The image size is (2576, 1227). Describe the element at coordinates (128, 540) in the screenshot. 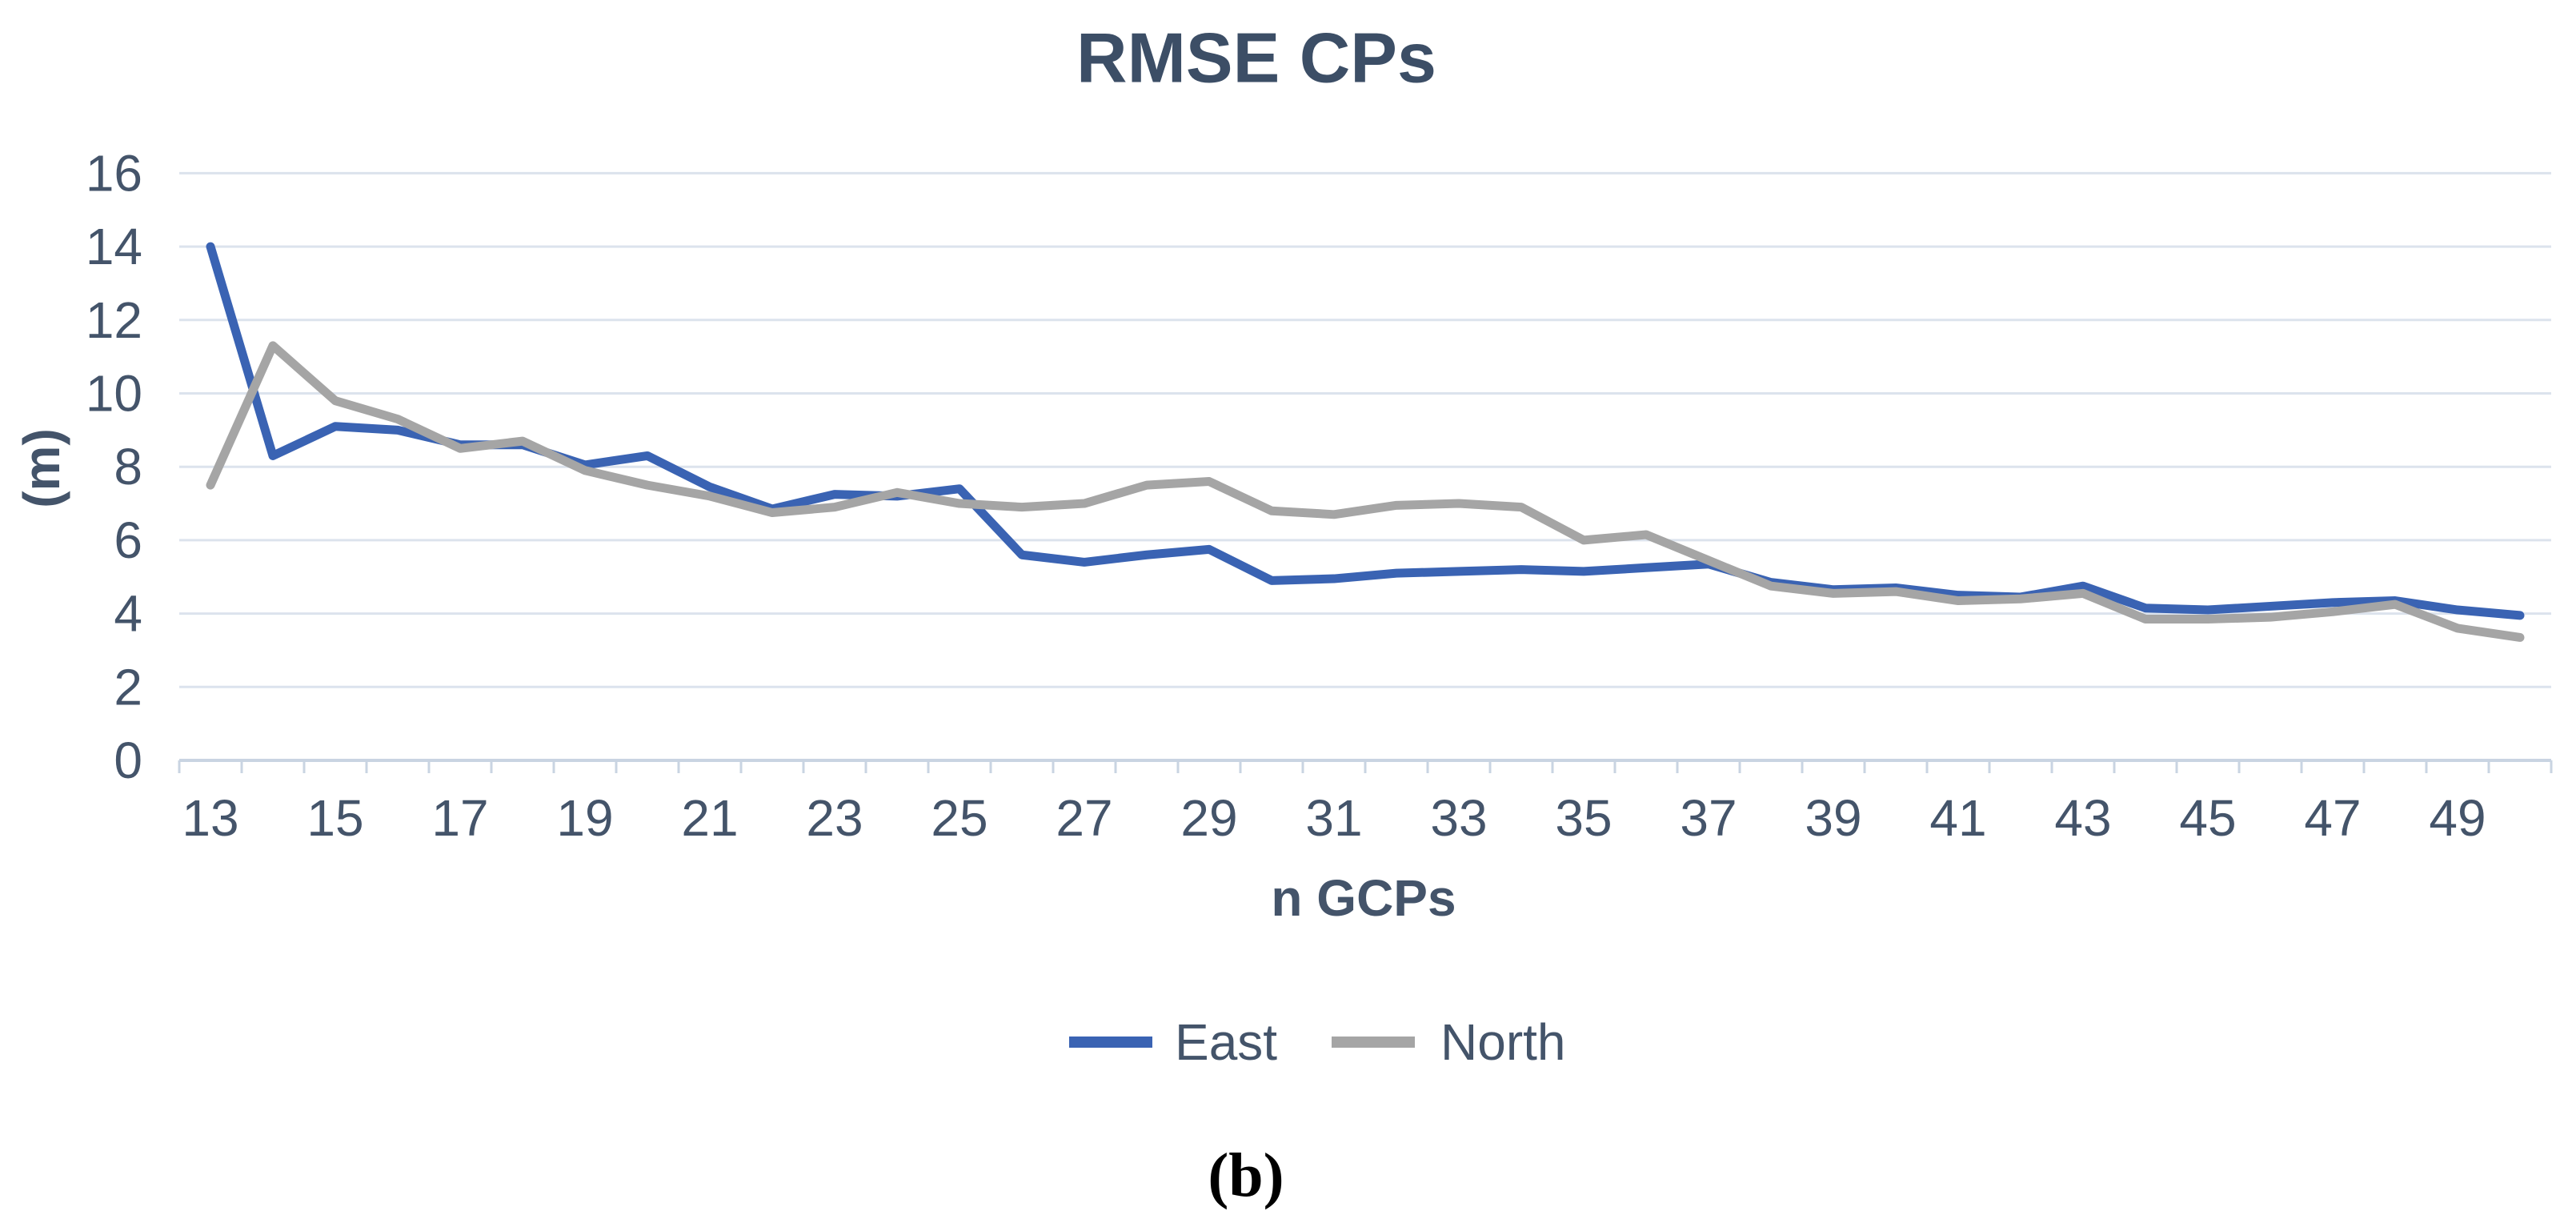

I see `y-tick-label: 6` at that location.